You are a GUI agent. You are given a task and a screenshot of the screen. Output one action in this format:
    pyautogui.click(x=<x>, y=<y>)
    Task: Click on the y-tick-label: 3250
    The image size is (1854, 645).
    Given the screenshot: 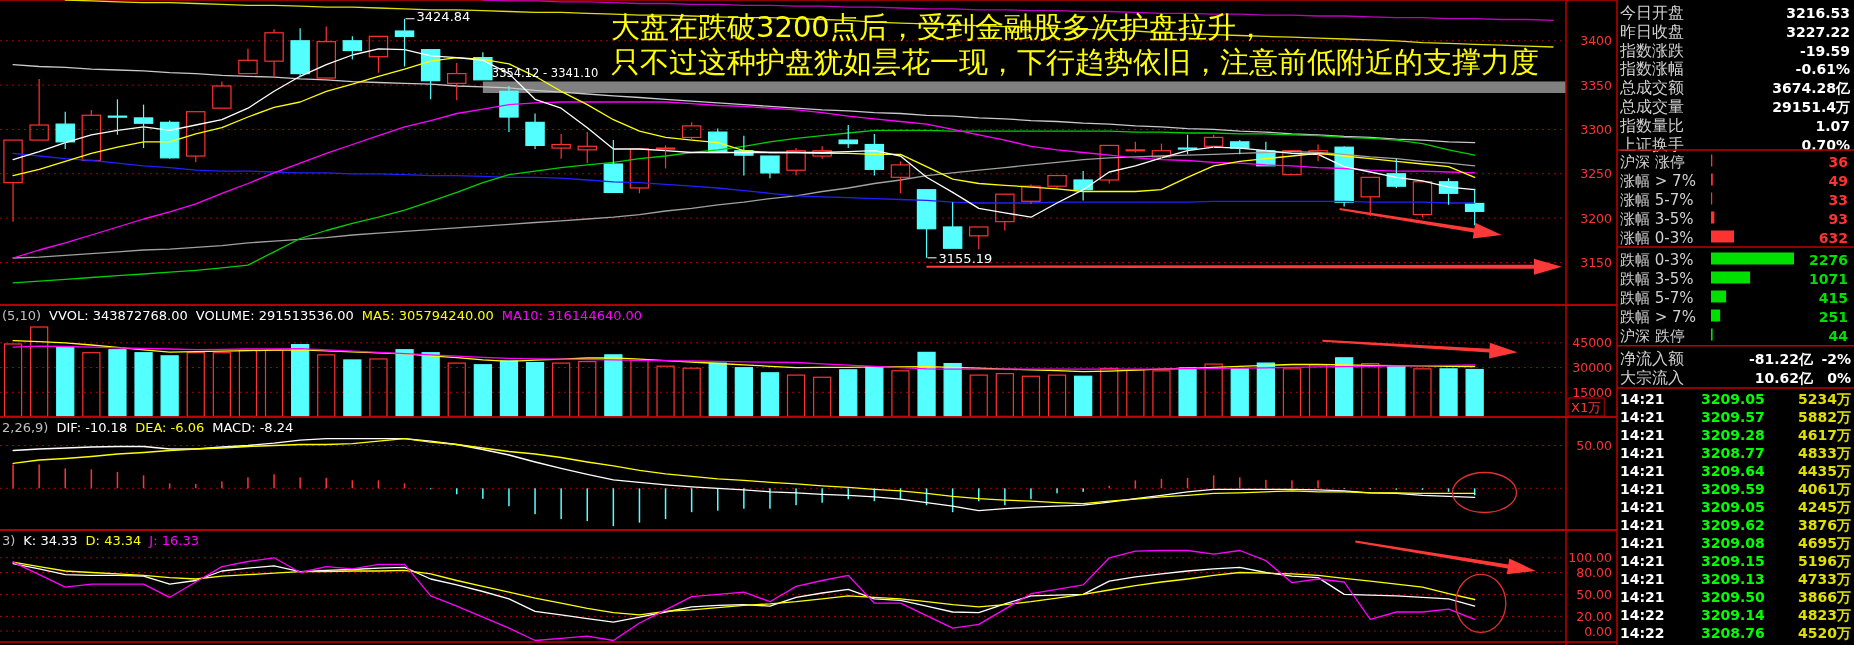 What is the action you would take?
    pyautogui.click(x=1596, y=174)
    